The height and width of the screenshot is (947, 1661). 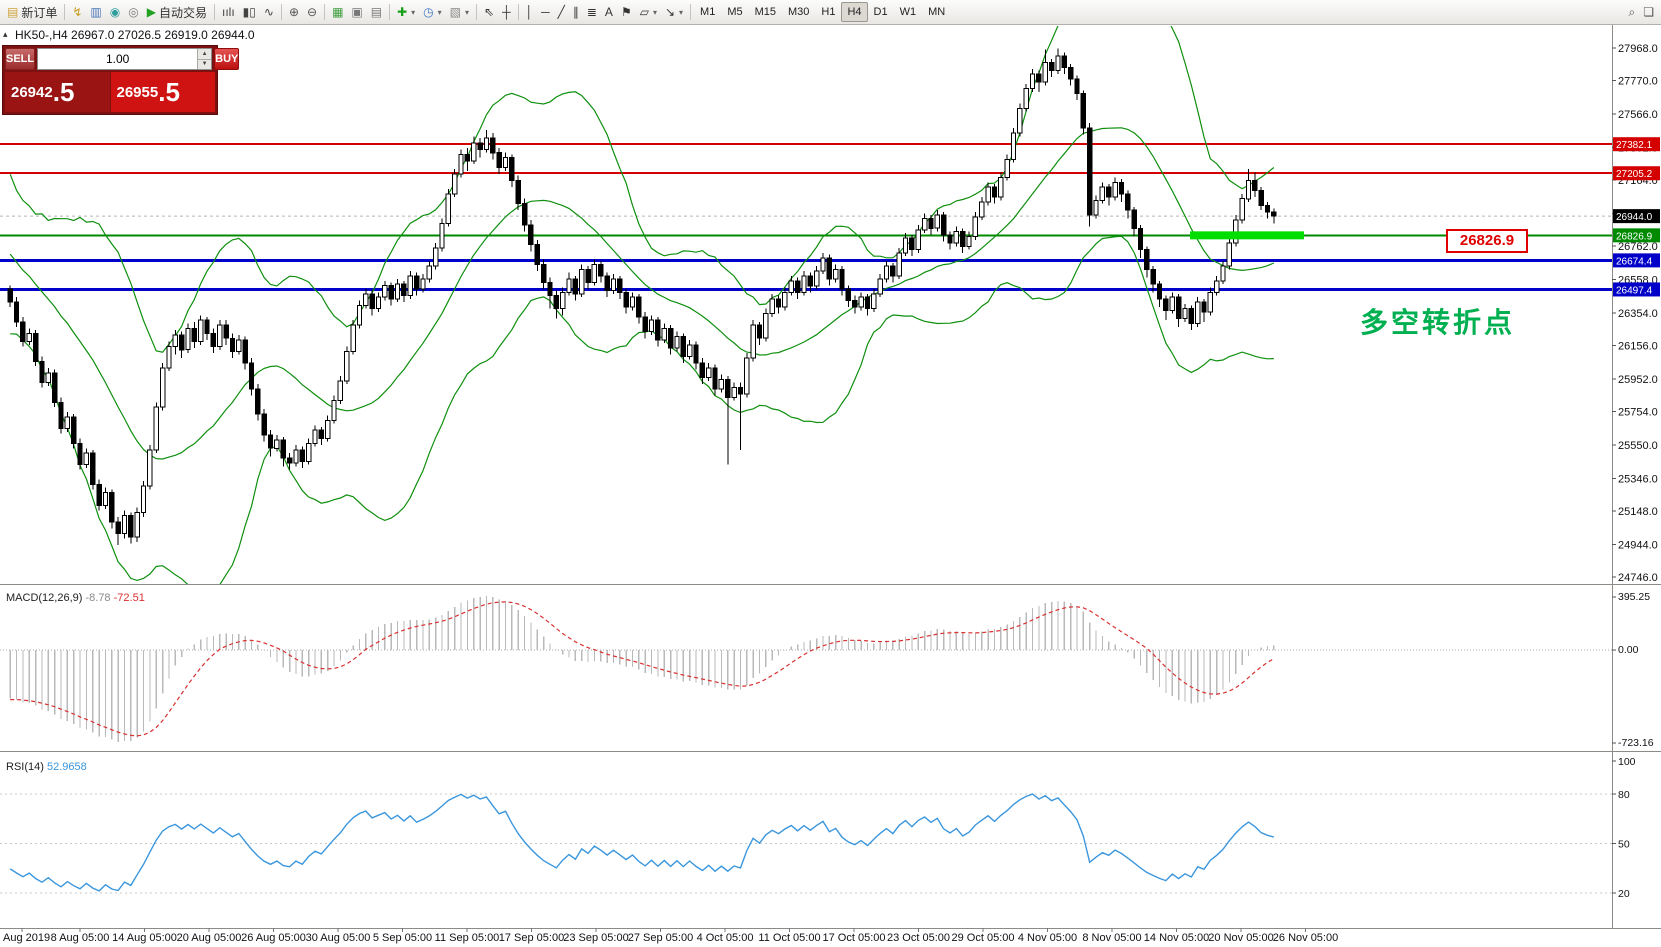 What do you see at coordinates (39, 12) in the screenshot?
I see `new-order-button-label: 新订单` at bounding box center [39, 12].